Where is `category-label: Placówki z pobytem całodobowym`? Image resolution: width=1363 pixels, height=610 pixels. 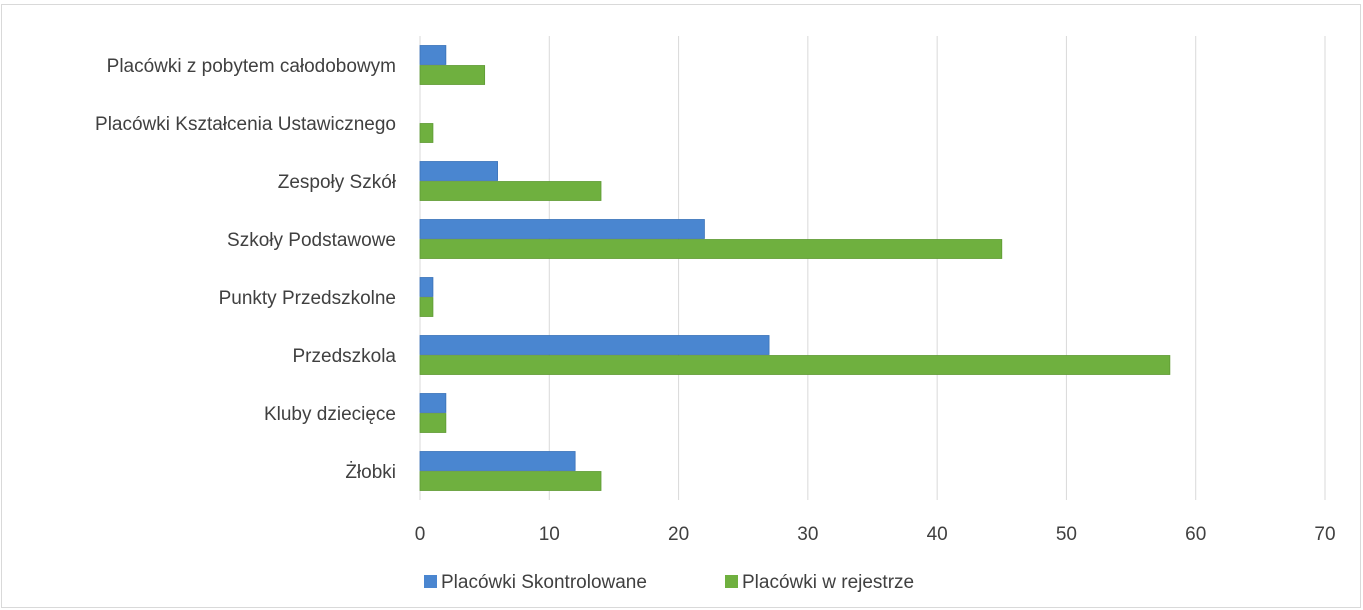
category-label: Placówki z pobytem całodobowym is located at coordinates (251, 66).